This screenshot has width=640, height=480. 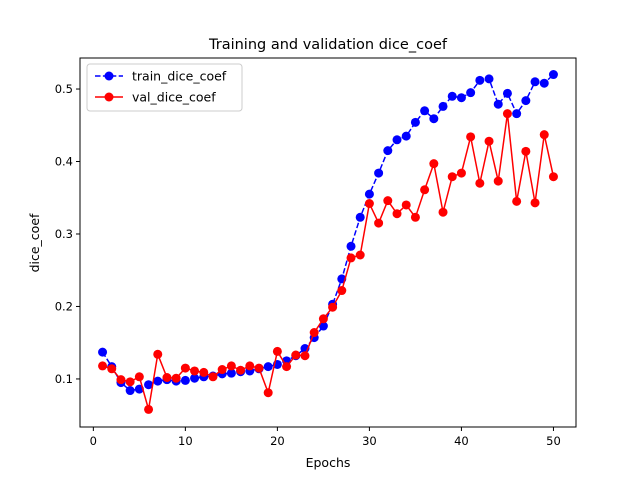 What do you see at coordinates (277, 441) in the screenshot?
I see `x-tick-label: 20` at bounding box center [277, 441].